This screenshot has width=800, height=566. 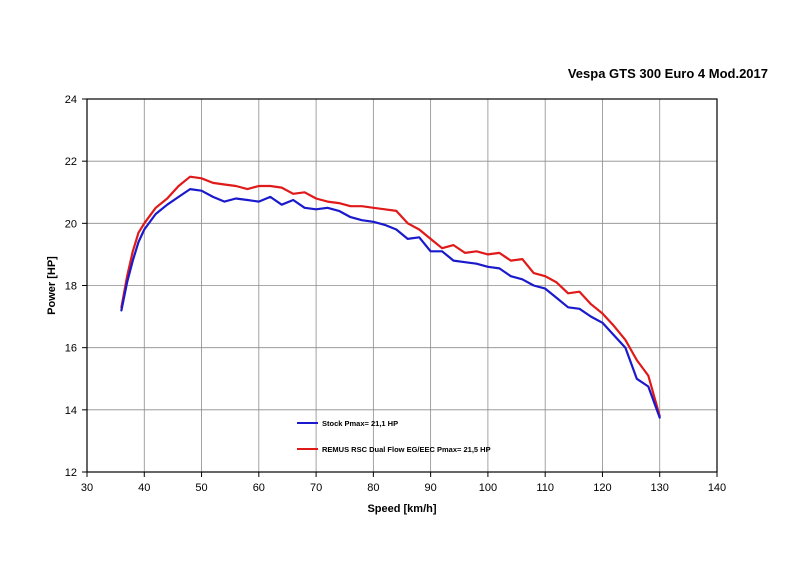 I want to click on x-tick-label: 60, so click(x=259, y=488).